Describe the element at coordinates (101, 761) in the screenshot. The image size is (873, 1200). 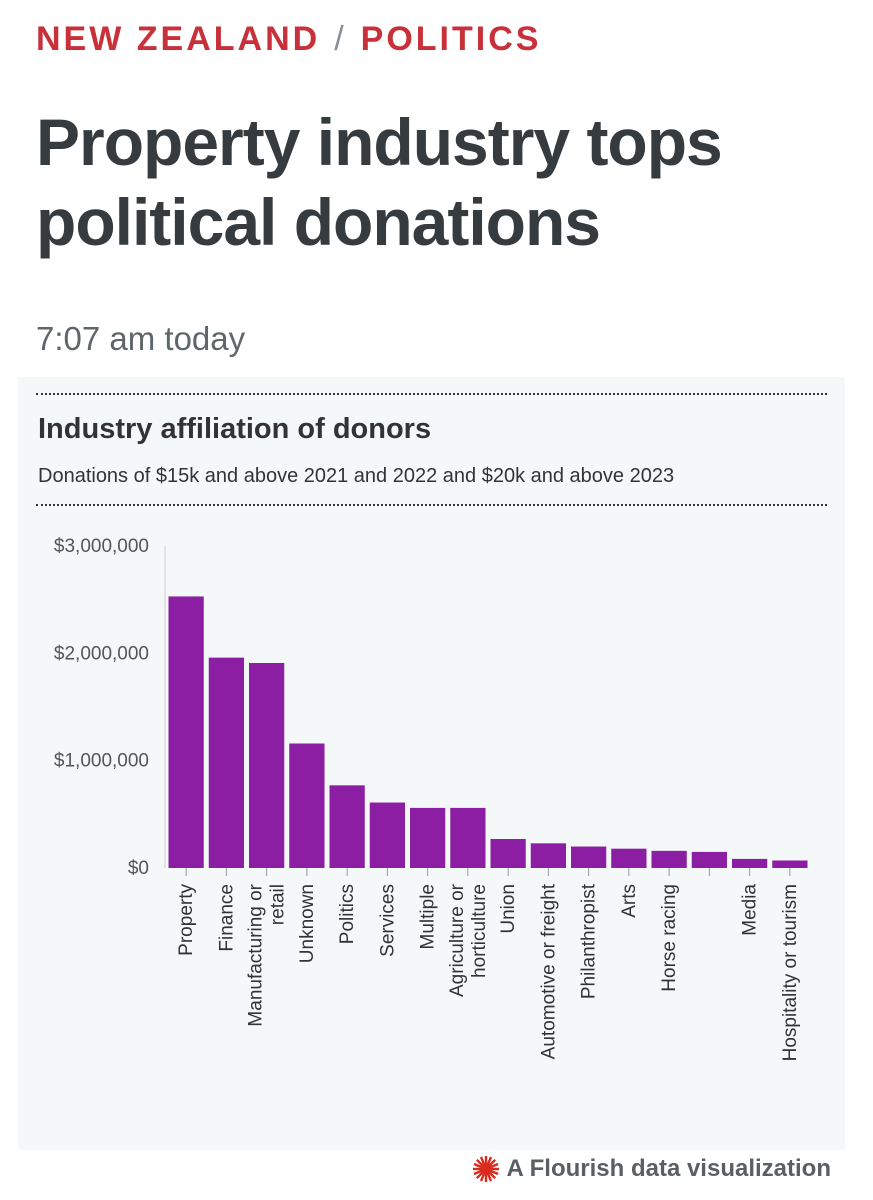
I see `y-tick-label: $1,000,000` at that location.